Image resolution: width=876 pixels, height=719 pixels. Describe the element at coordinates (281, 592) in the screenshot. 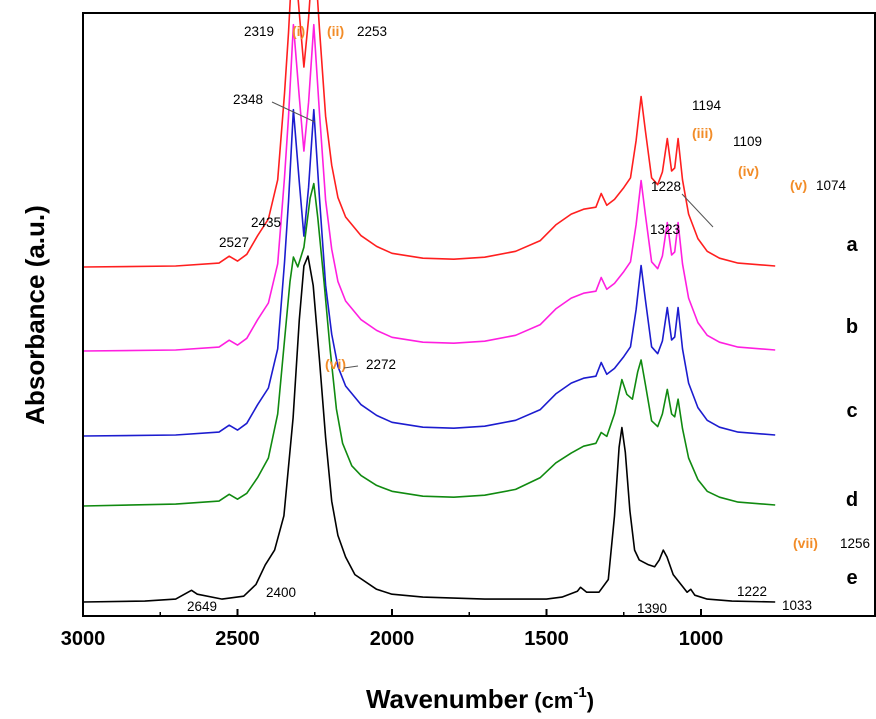

I see `annotation-2400: 2400` at that location.